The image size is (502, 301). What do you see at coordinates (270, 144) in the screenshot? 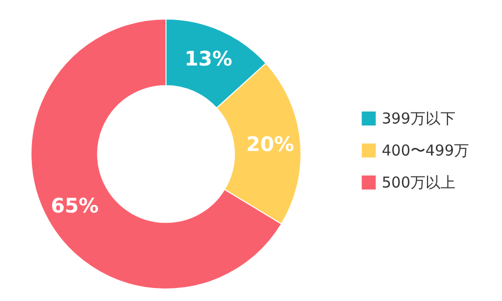
I see `data-label: 20%` at bounding box center [270, 144].